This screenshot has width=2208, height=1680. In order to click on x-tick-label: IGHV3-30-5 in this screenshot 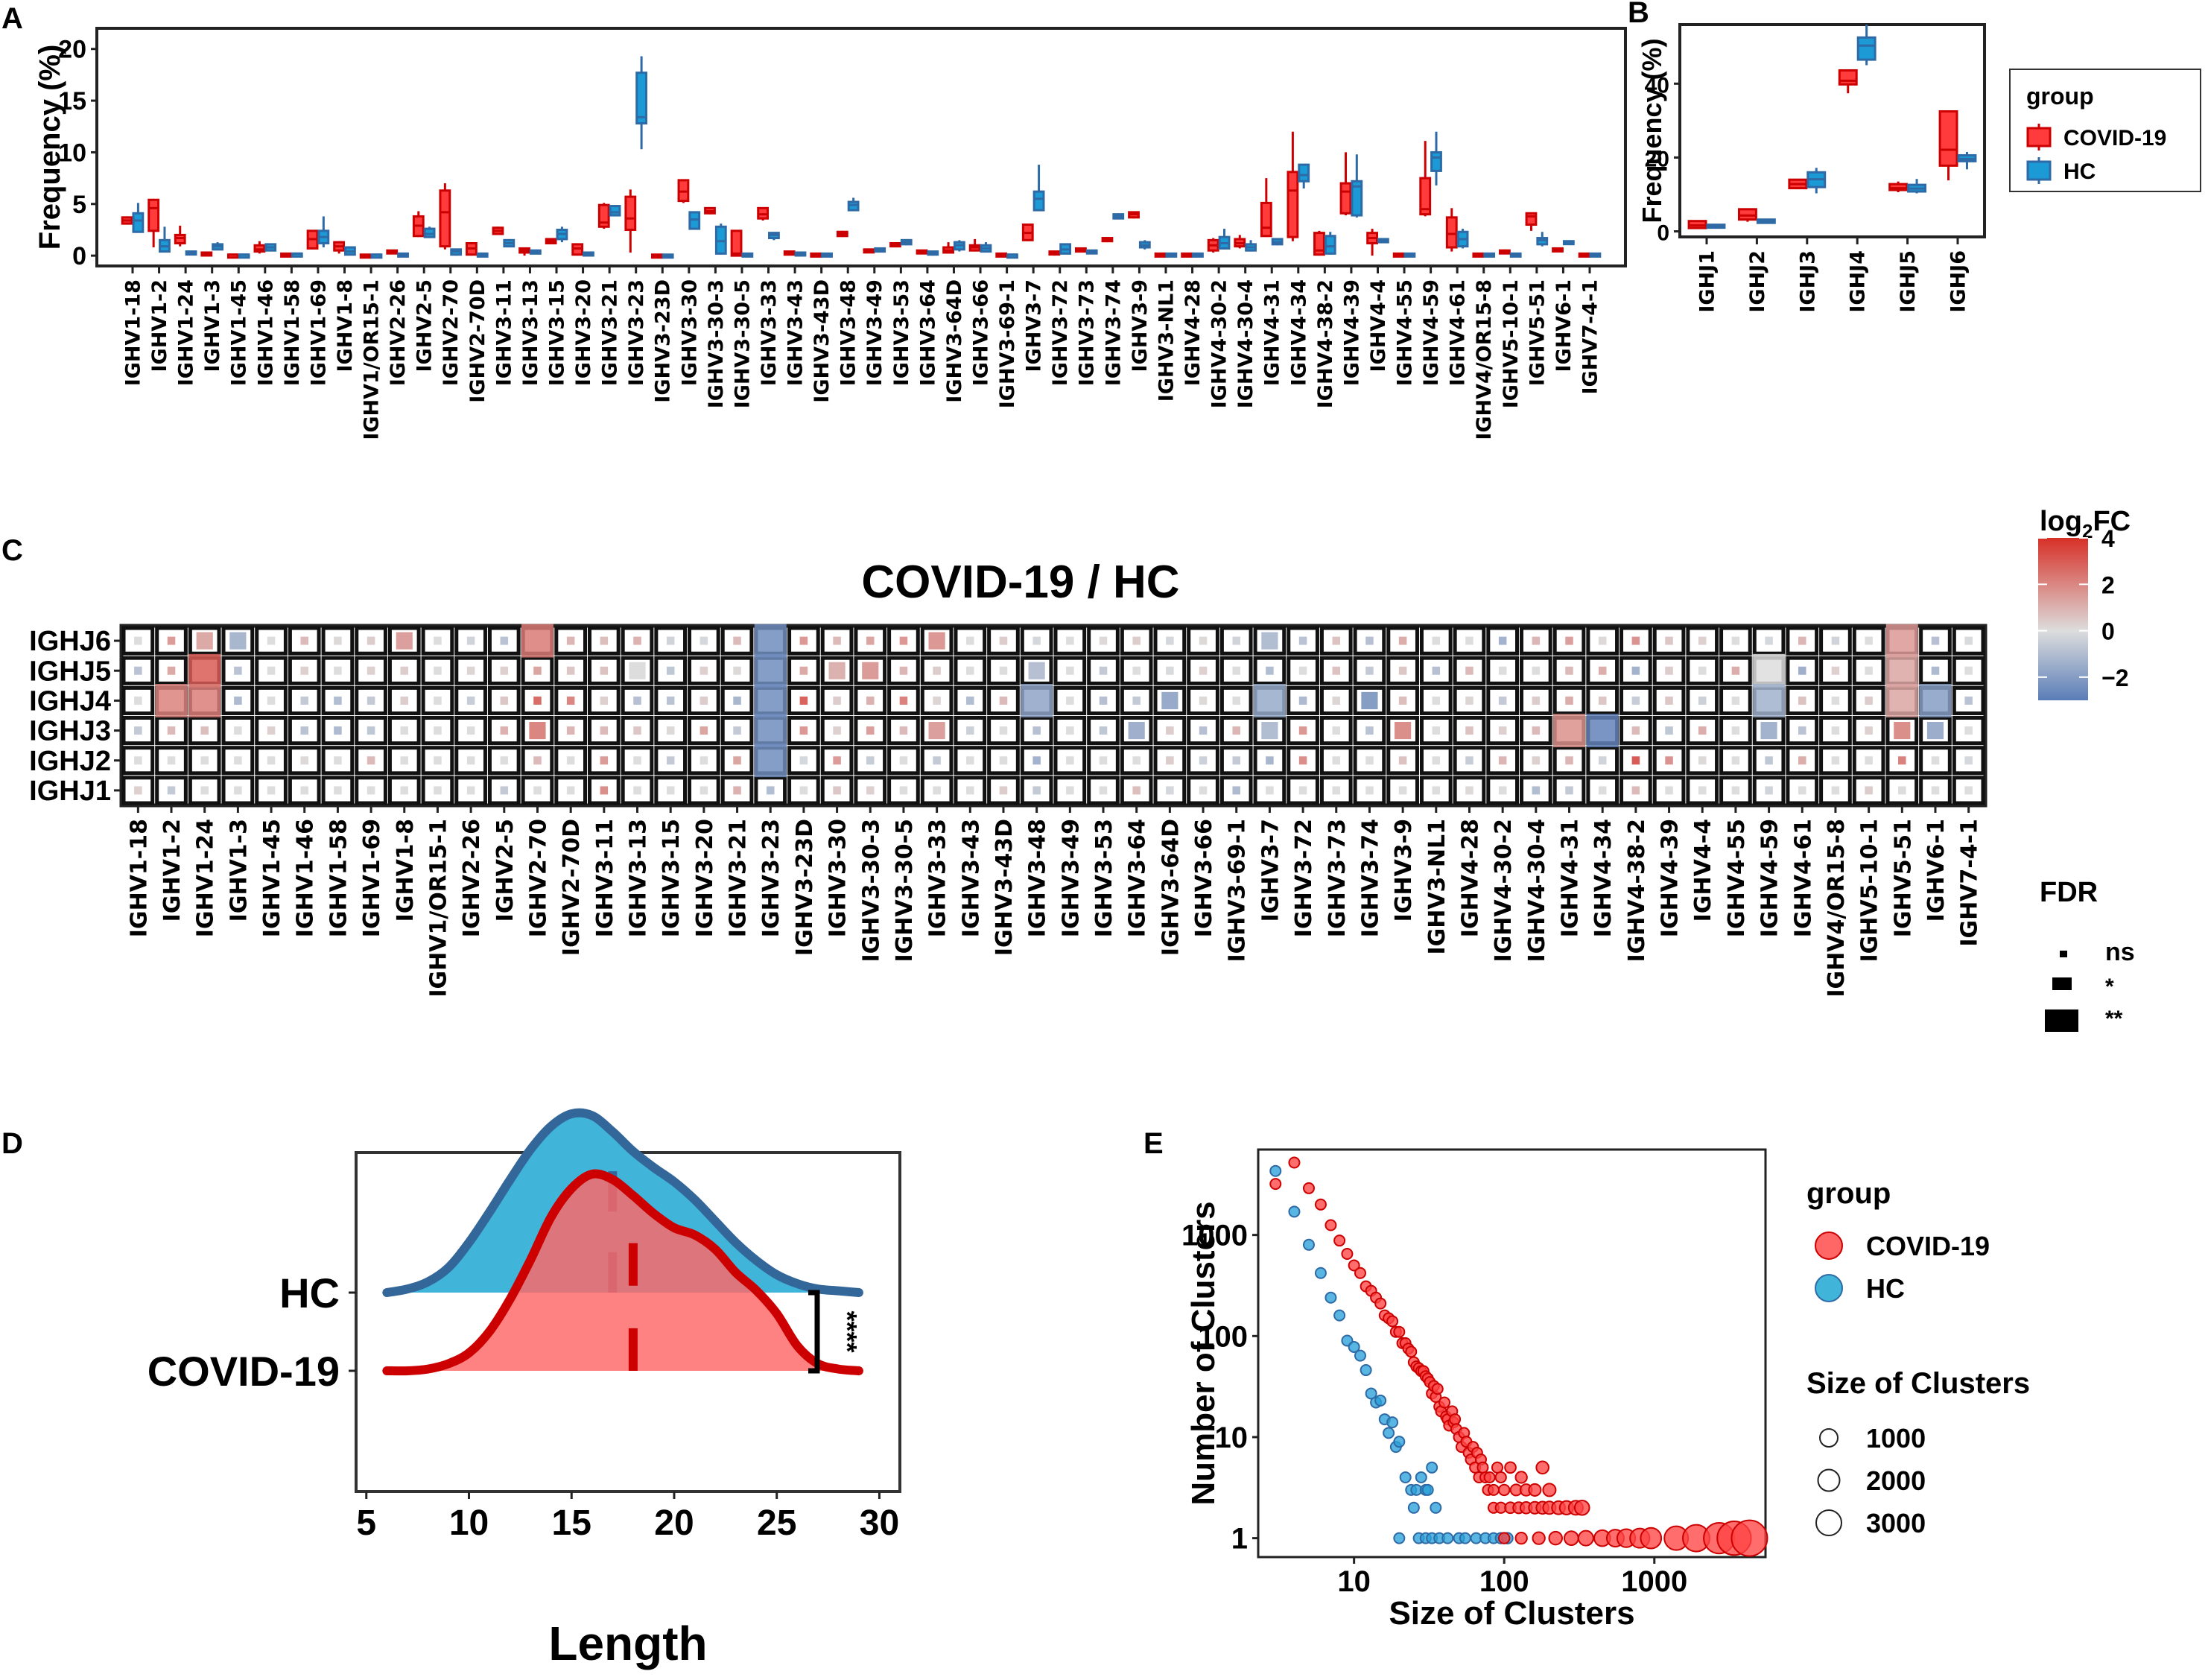, I will do `click(742, 343)`.